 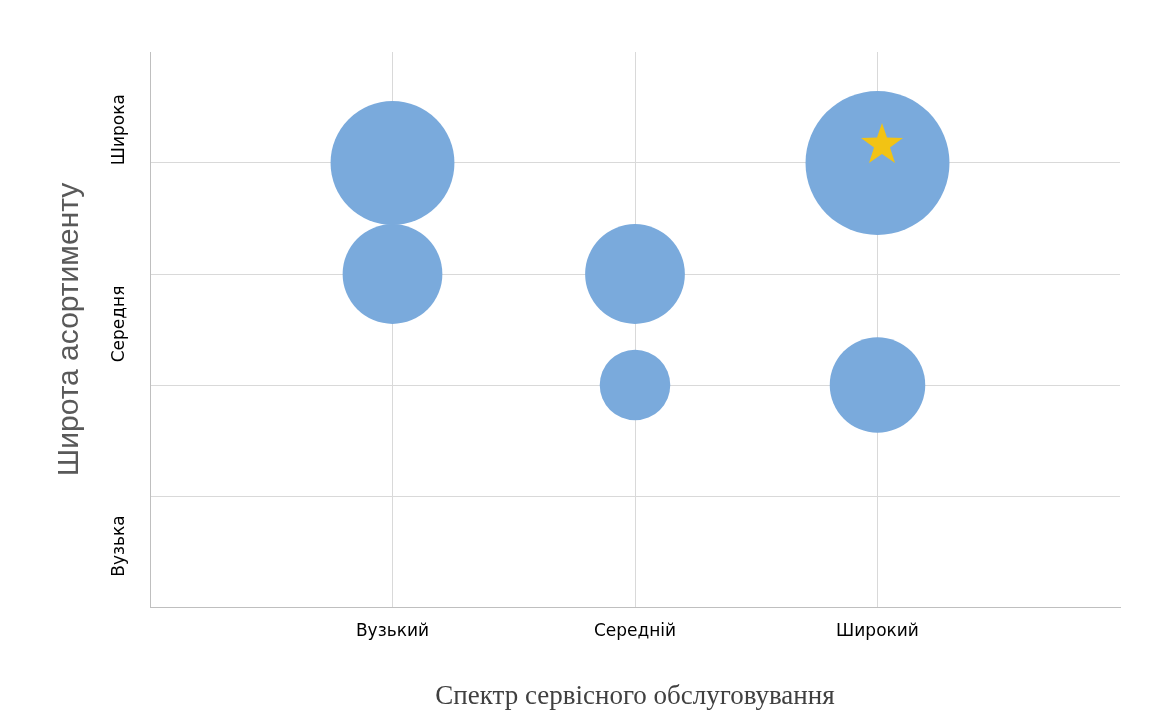 I want to click on x-tick-label: Широкий, so click(x=877, y=629).